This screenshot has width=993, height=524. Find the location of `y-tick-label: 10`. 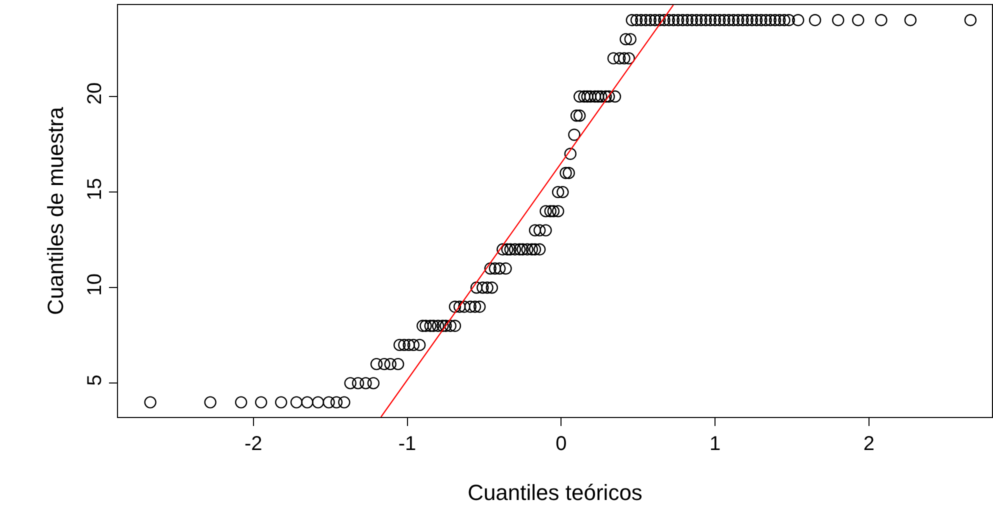

y-tick-label: 10 is located at coordinates (95, 285).